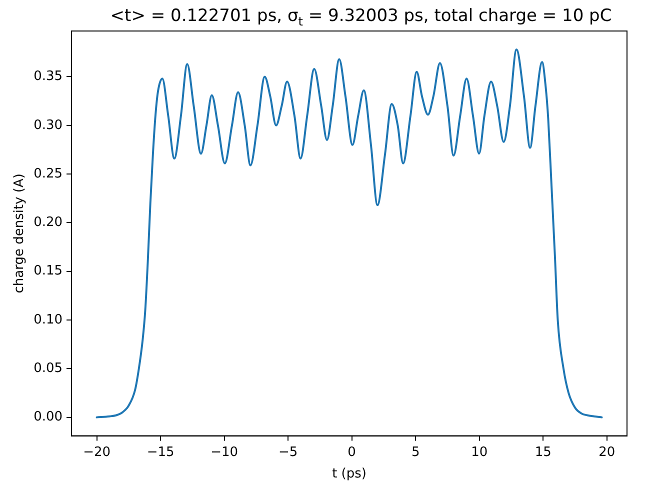  Describe the element at coordinates (48, 271) in the screenshot. I see `y-tick-label: 0.15` at that location.